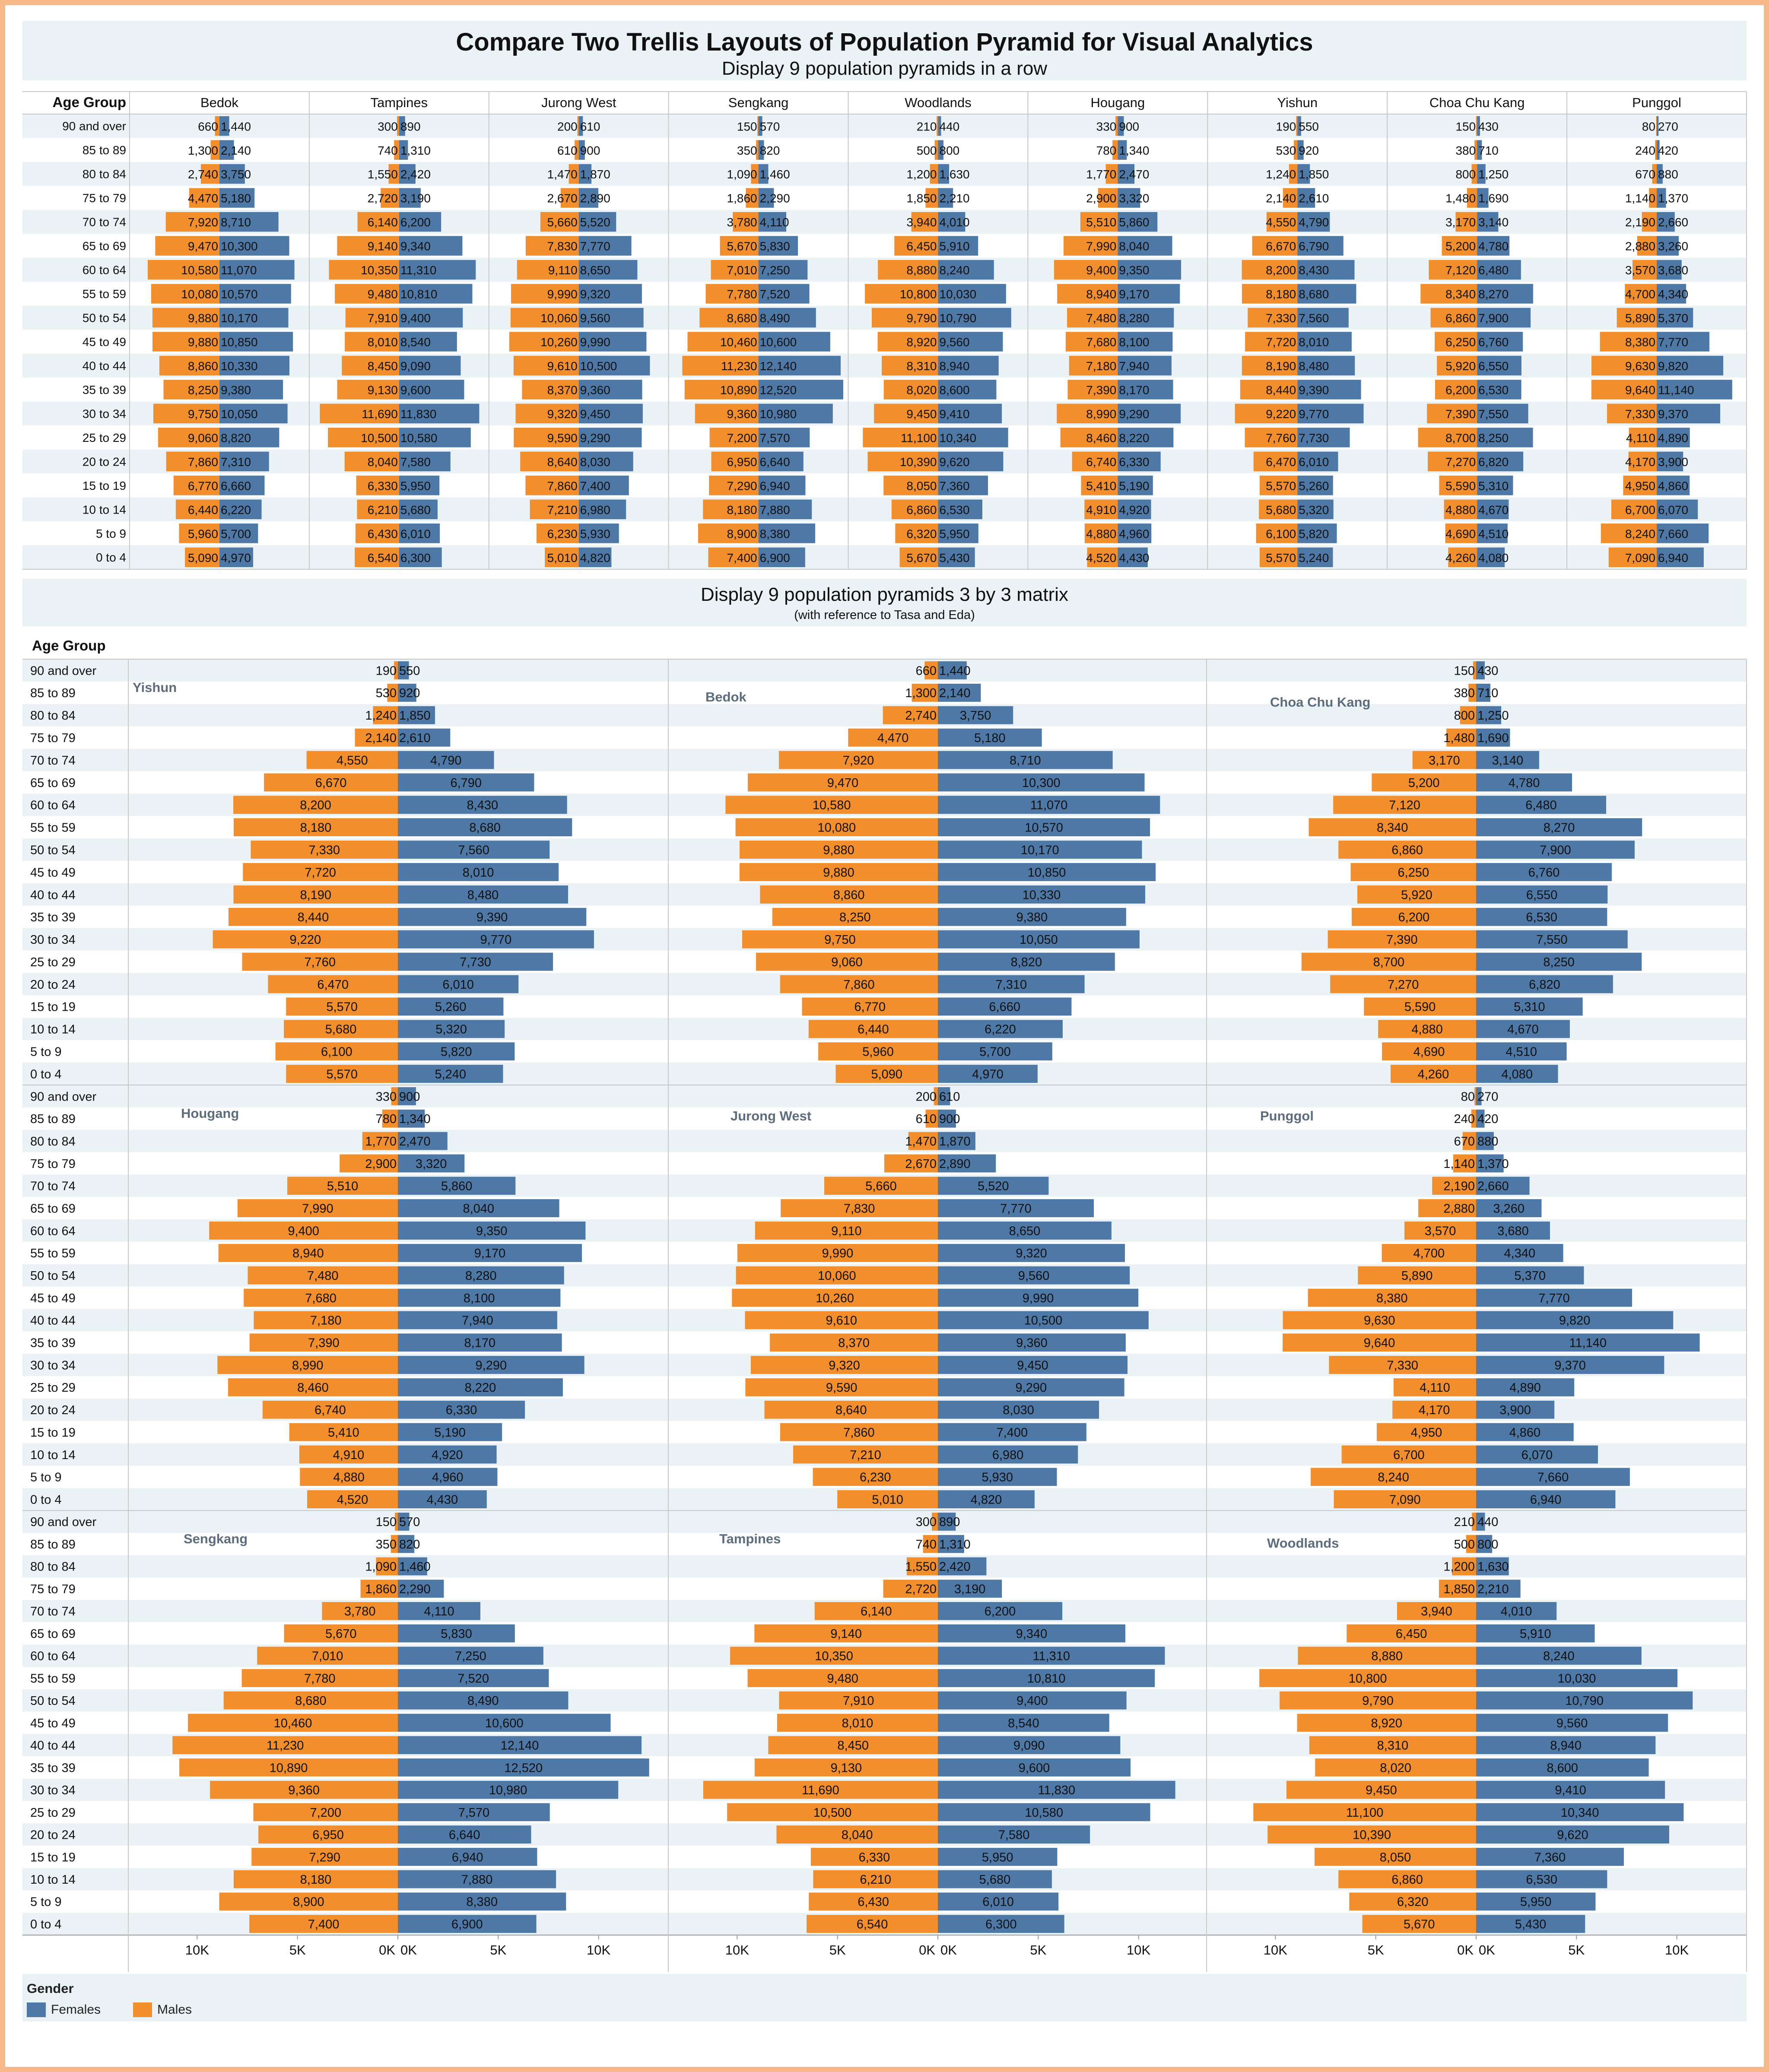  I want to click on male-value-label: 7,120, so click(1460, 270).